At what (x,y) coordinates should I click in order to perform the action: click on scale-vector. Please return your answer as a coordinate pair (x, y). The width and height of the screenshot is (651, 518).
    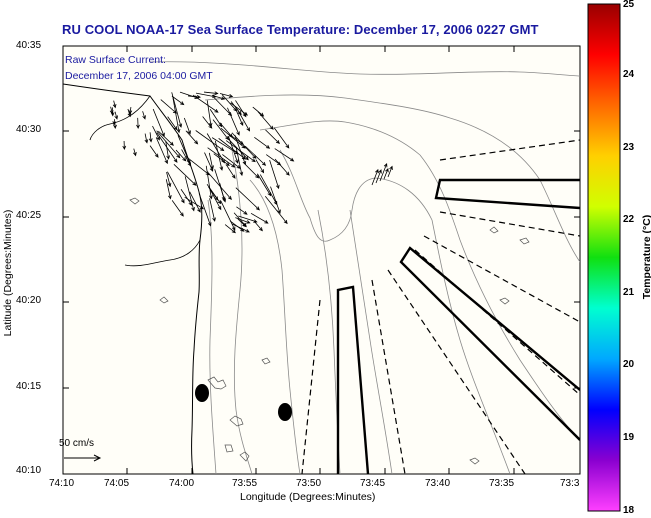
    Looking at the image, I should click on (83, 458).